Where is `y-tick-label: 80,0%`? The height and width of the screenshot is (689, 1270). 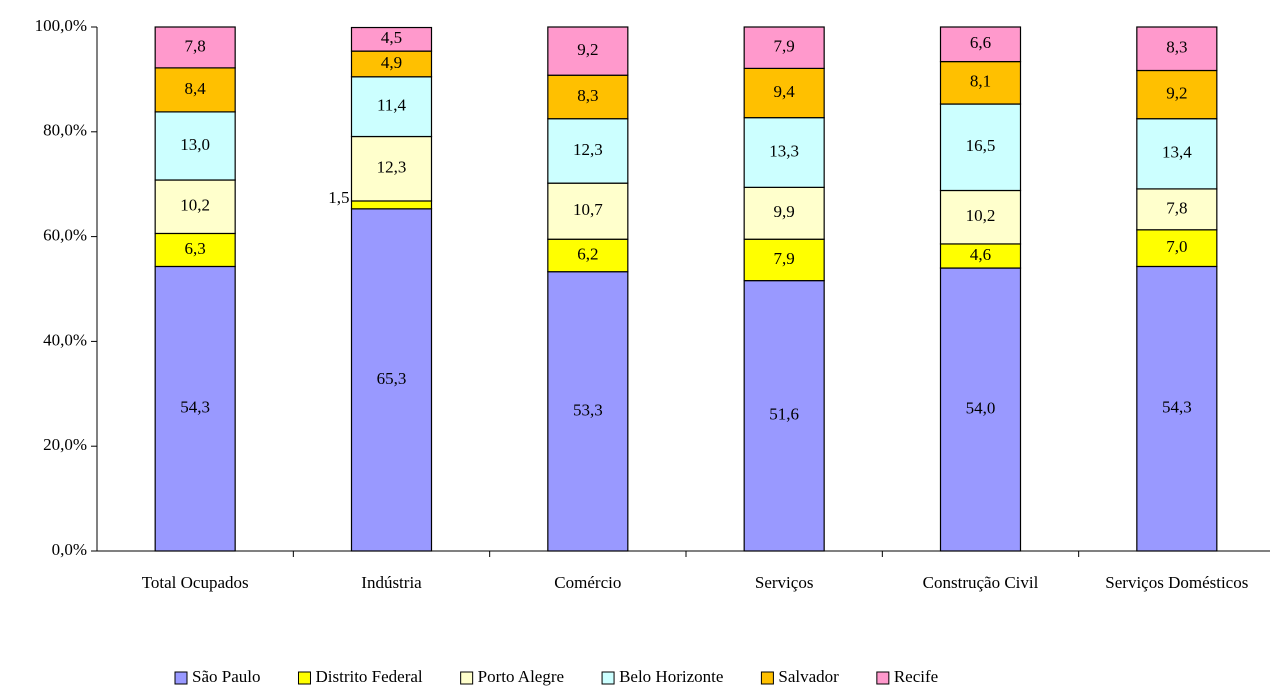 y-tick-label: 80,0% is located at coordinates (65, 130).